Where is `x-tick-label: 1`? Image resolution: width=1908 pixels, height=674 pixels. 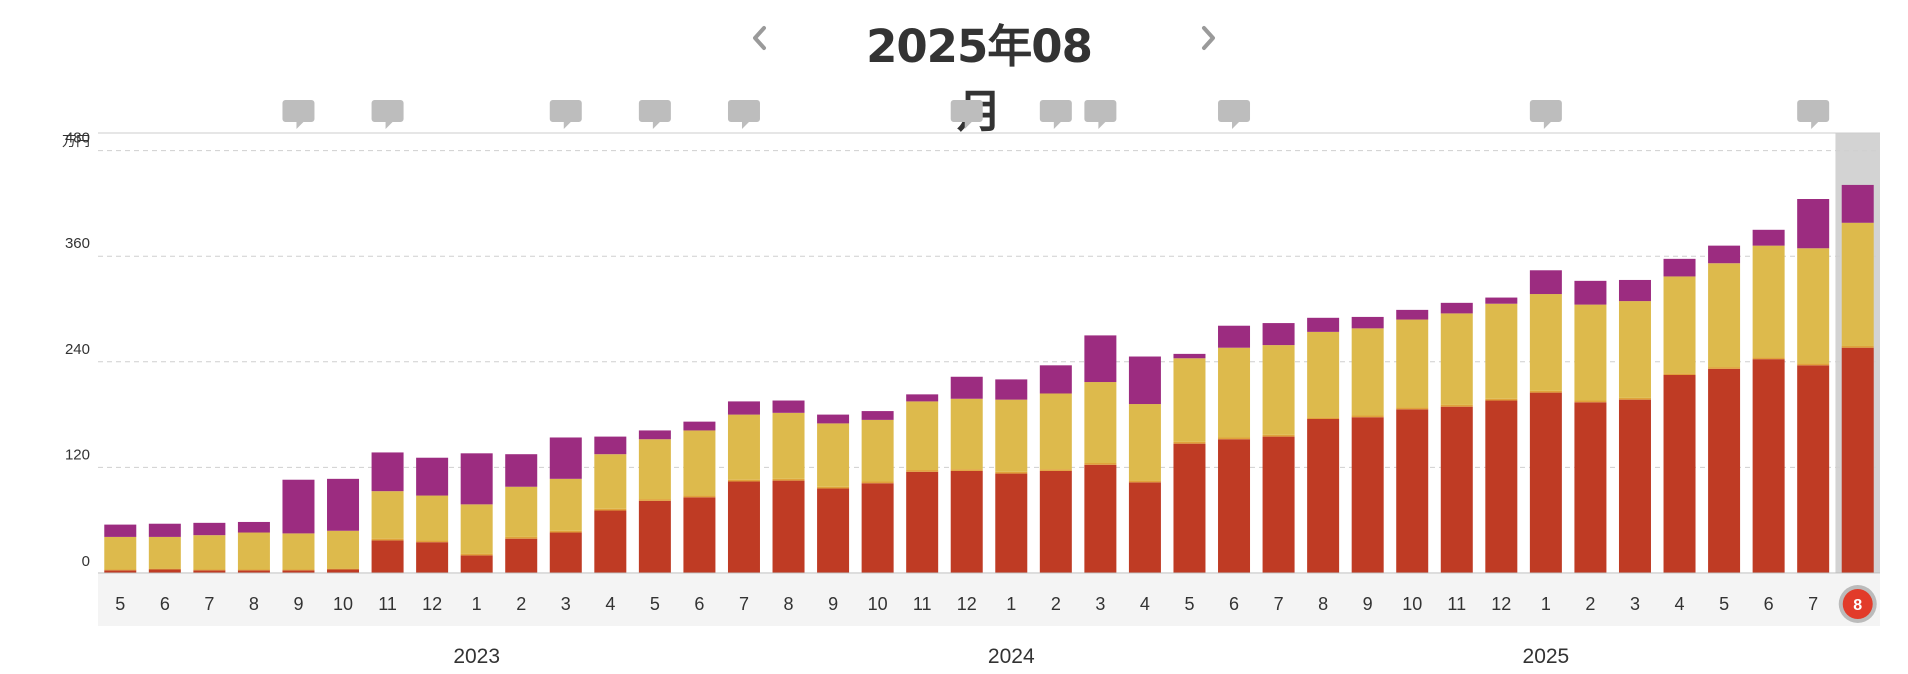
x-tick-label: 1 is located at coordinates (477, 604).